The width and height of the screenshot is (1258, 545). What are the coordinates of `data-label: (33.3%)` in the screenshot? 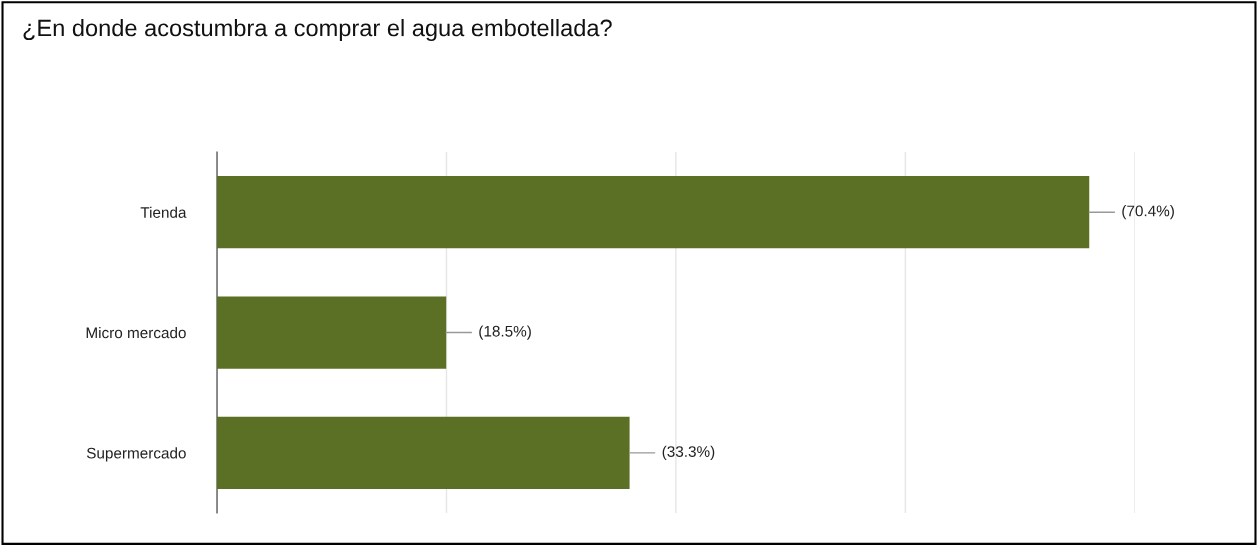 It's located at (688, 452).